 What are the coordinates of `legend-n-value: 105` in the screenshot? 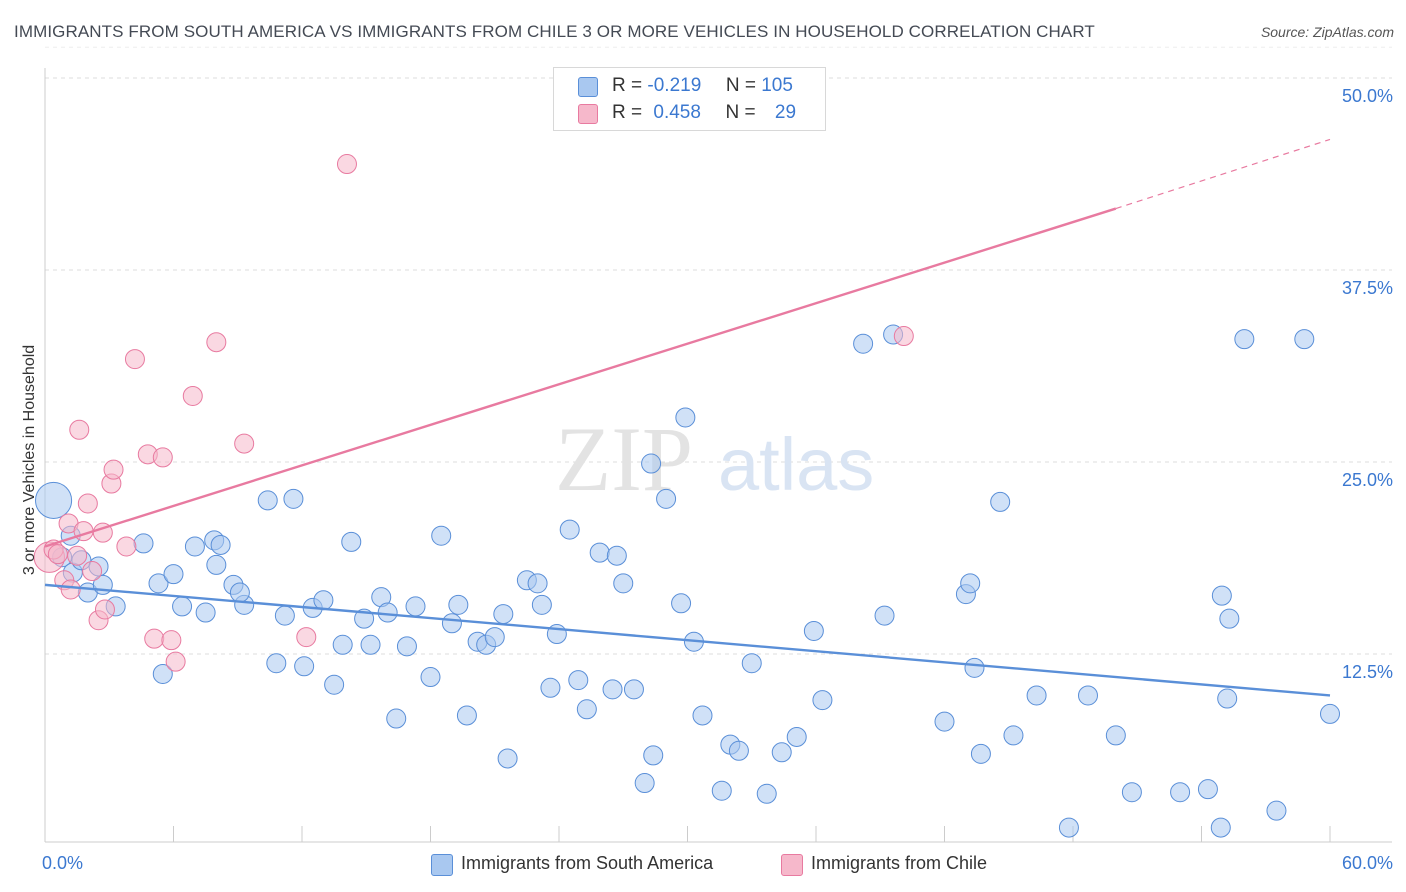 It's located at (777, 85).